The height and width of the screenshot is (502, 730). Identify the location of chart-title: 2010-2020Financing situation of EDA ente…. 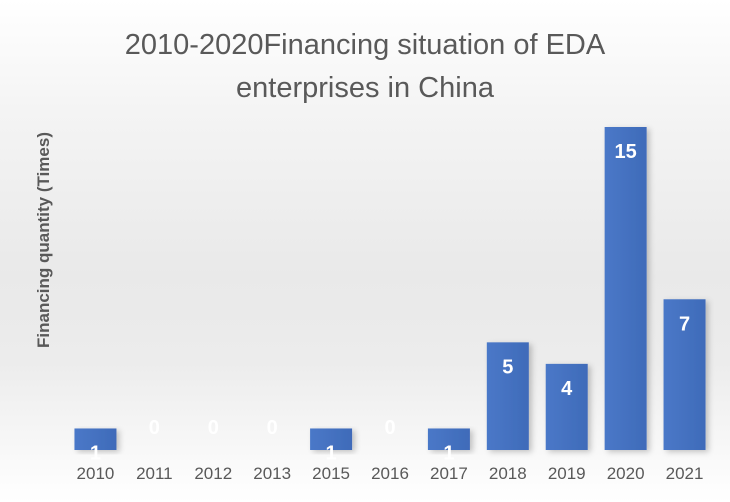
(365, 66).